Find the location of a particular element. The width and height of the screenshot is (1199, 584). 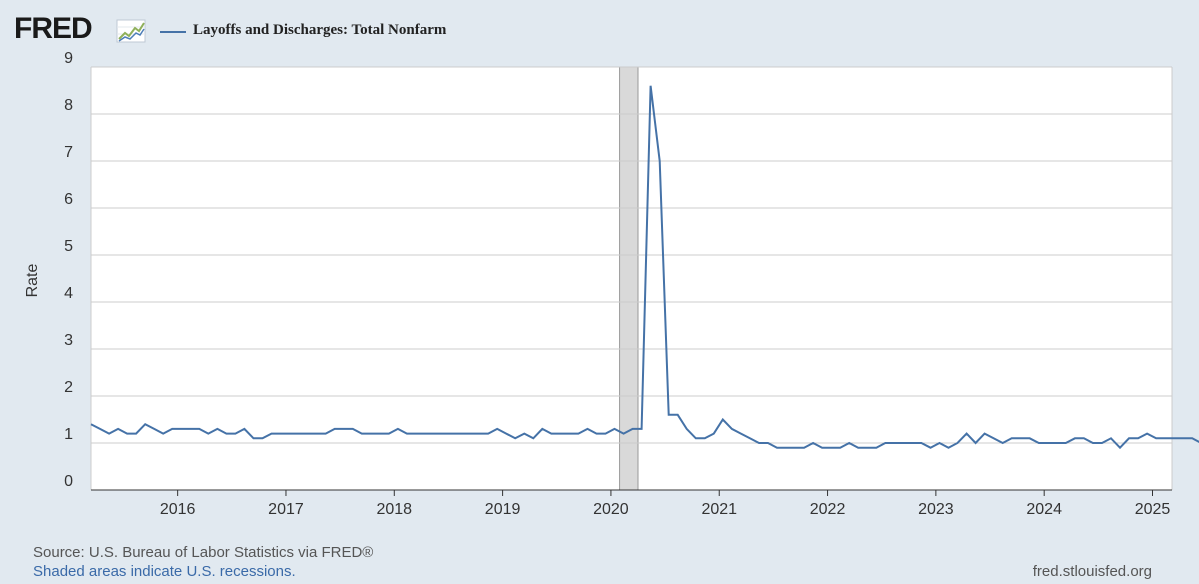

y-axis-ticks: 0 1 2 3 4 5 6 7 8 9 is located at coordinates (68, 270).